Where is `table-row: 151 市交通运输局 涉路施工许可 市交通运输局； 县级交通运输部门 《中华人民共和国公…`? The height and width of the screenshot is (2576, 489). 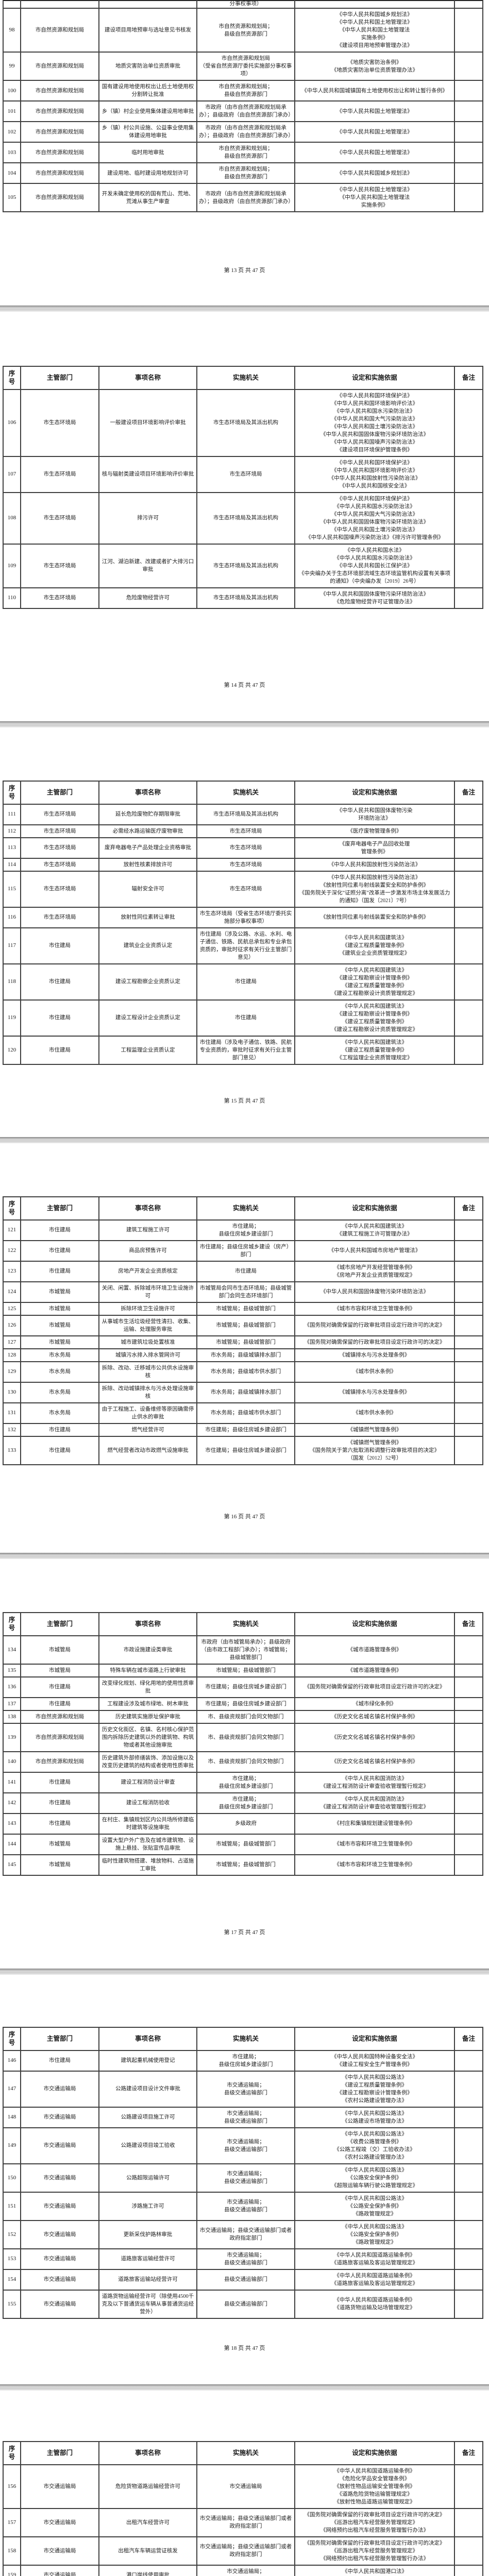
table-row: 151 市交通运输局 涉路施工许可 市交通运输局； 县级交通运输部门 《中华人民共和国公… is located at coordinates (243, 2206).